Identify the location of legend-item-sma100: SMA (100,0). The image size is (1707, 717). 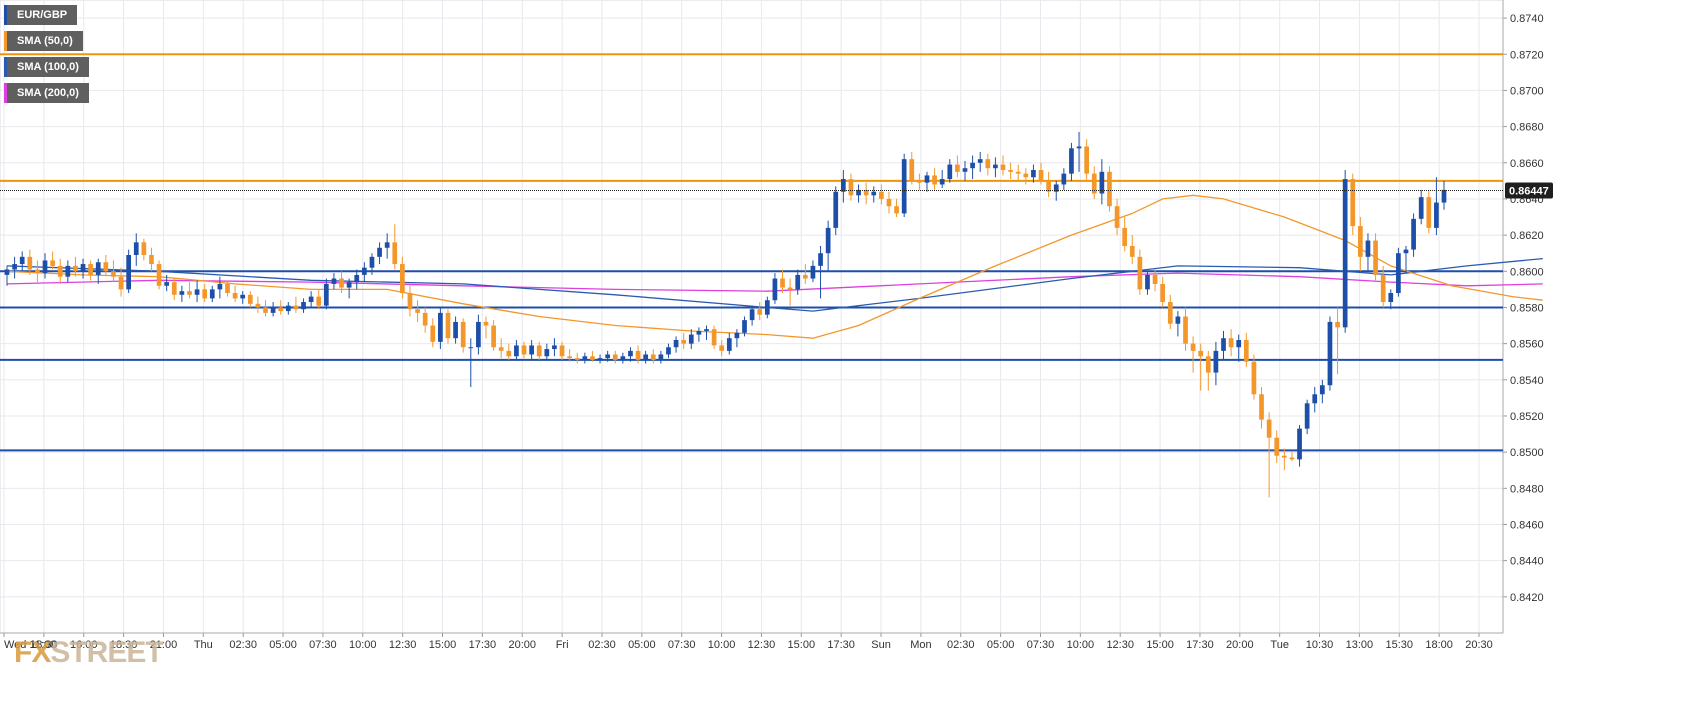
(46, 67).